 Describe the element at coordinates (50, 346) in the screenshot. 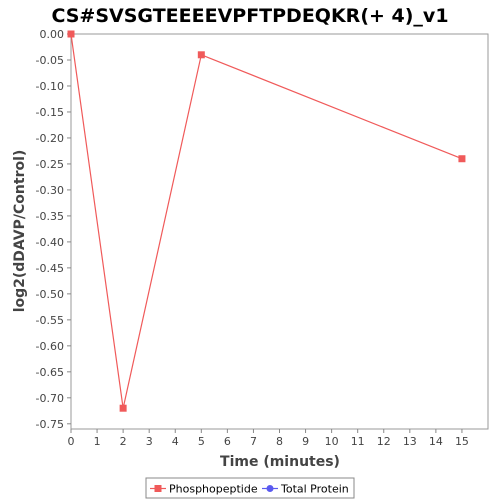

I see `y-tick-label: -0.60` at that location.